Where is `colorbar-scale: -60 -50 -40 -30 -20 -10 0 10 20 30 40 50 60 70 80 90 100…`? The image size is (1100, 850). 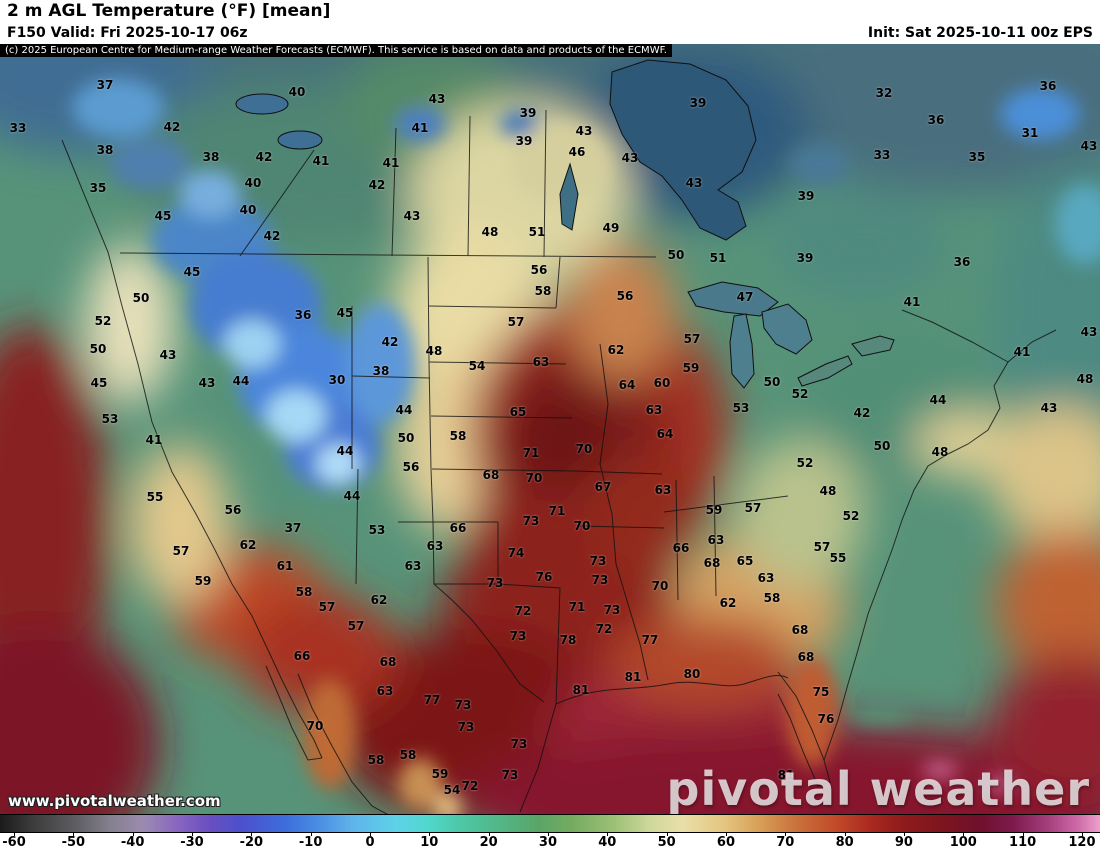 colorbar-scale: -60 -50 -40 -30 -20 -10 0 10 20 30 40 50 60 70 80 90 100… is located at coordinates (550, 841).